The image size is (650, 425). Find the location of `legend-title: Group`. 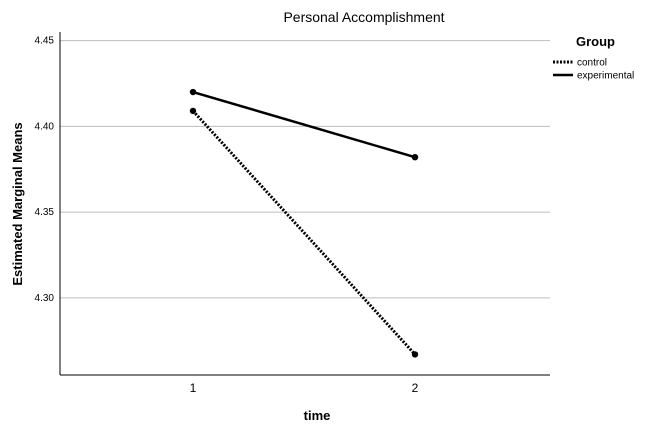

legend-title: Group is located at coordinates (595, 41).